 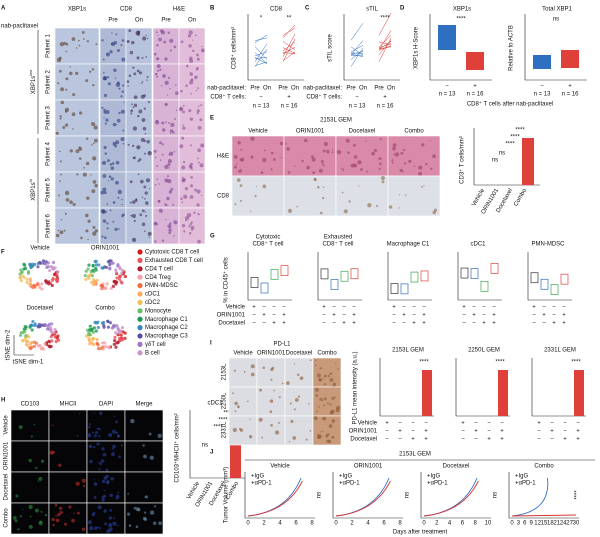 I want to click on label: Macrophage C2, so click(x=166, y=328).